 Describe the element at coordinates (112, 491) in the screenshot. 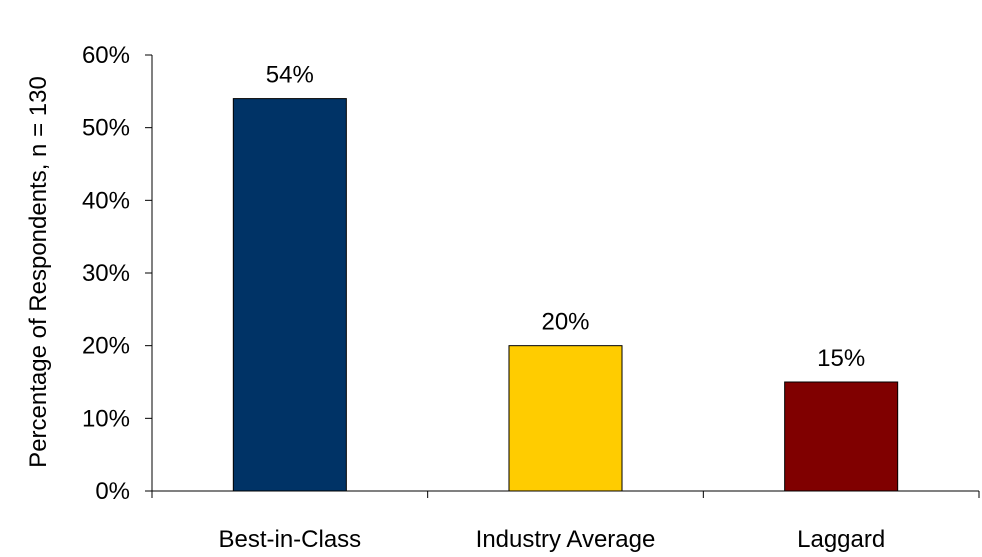

I see `y-tick-label: 0%` at that location.